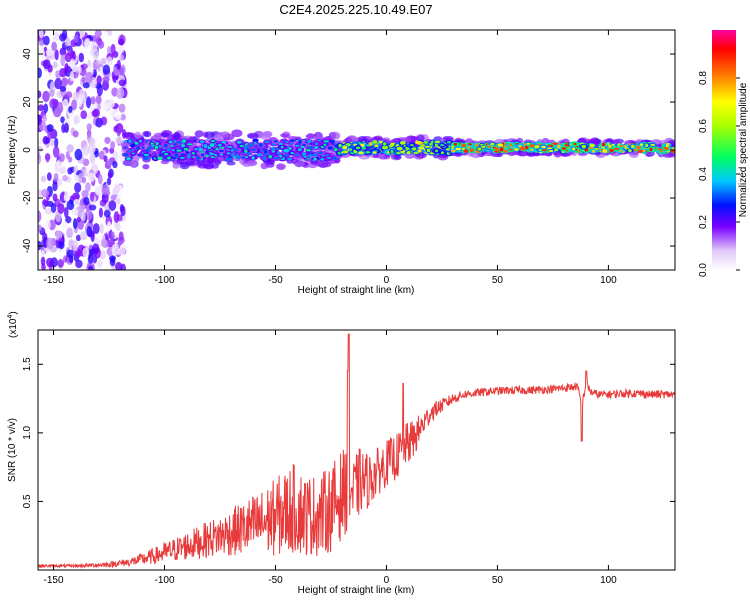  What do you see at coordinates (719, 174) in the screenshot?
I see `colorbar-ticks: 0.0 0.2 0.4 0.6 0.8` at bounding box center [719, 174].